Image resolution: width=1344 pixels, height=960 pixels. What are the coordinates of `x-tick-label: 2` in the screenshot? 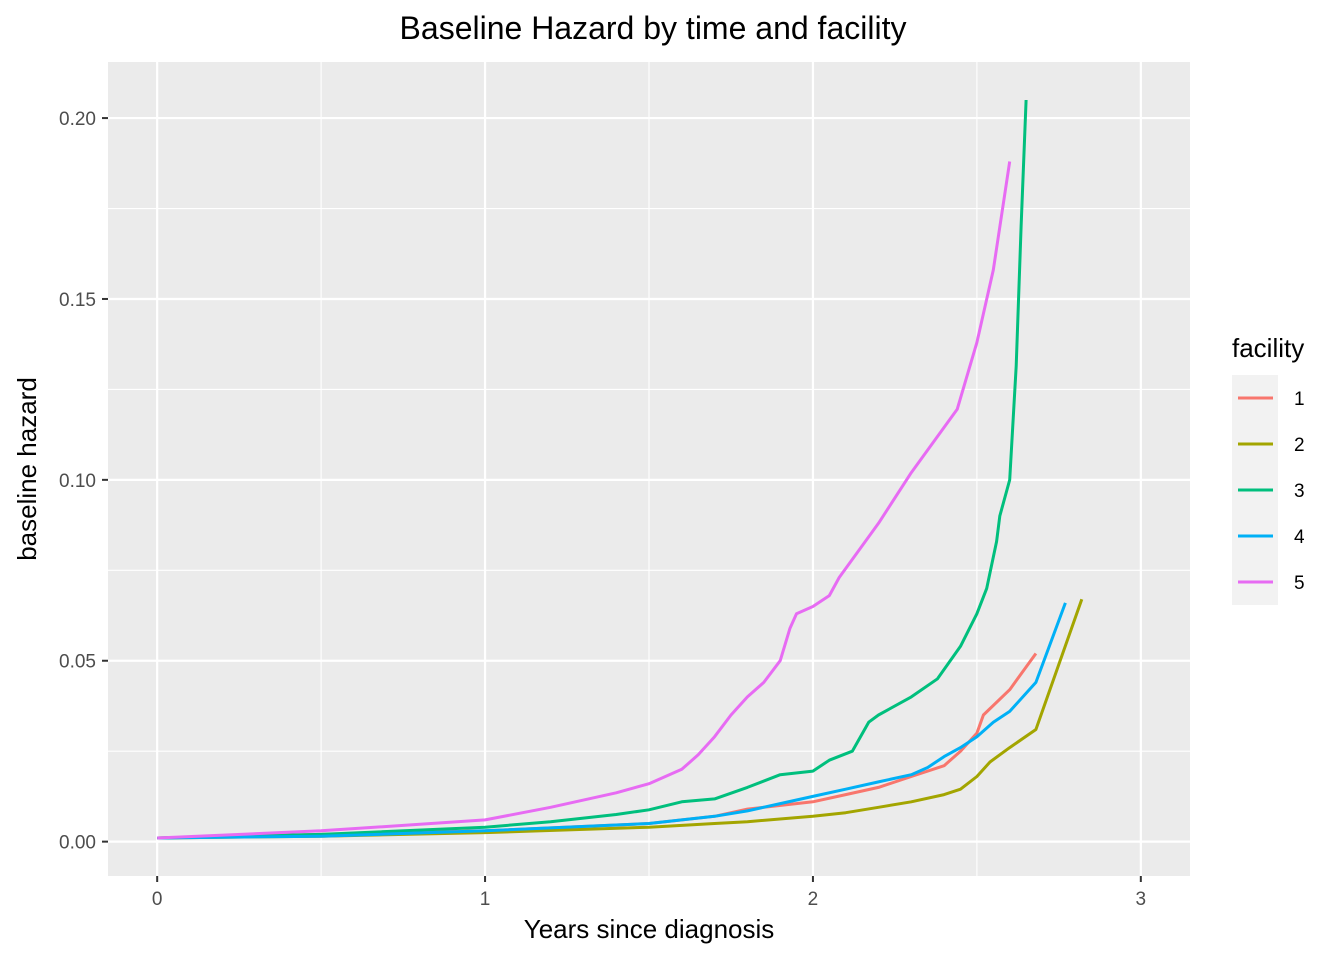 It's located at (813, 899).